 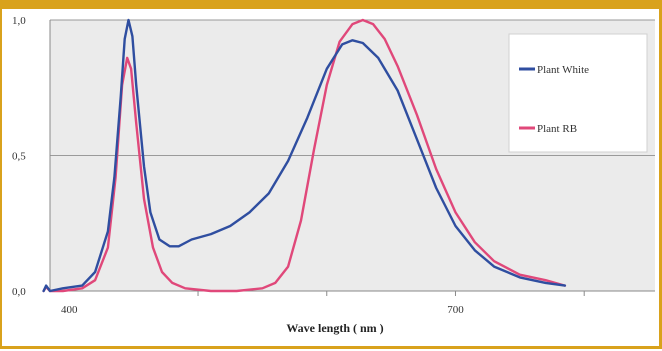 What do you see at coordinates (334, 328) in the screenshot?
I see `x-axis-label: Wave length ( nm )` at bounding box center [334, 328].